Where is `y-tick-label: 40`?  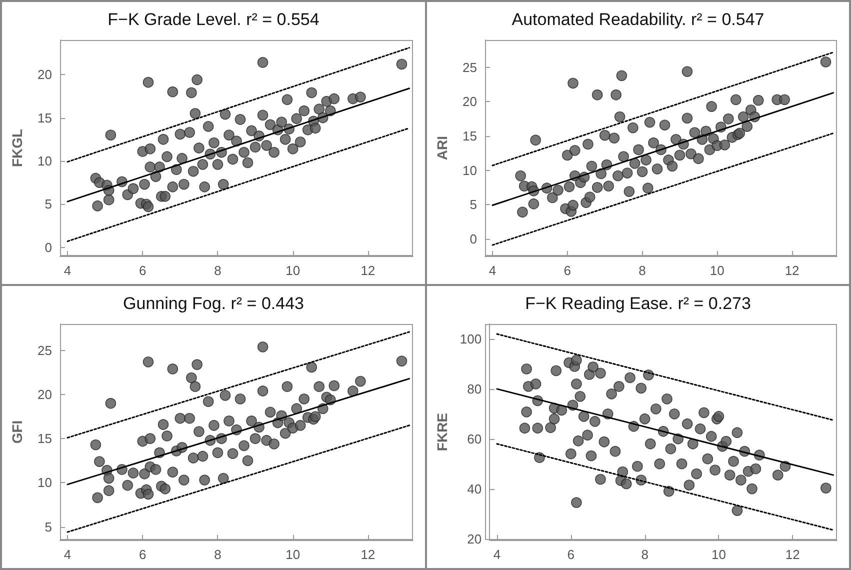
y-tick-label: 40 is located at coordinates (474, 488).